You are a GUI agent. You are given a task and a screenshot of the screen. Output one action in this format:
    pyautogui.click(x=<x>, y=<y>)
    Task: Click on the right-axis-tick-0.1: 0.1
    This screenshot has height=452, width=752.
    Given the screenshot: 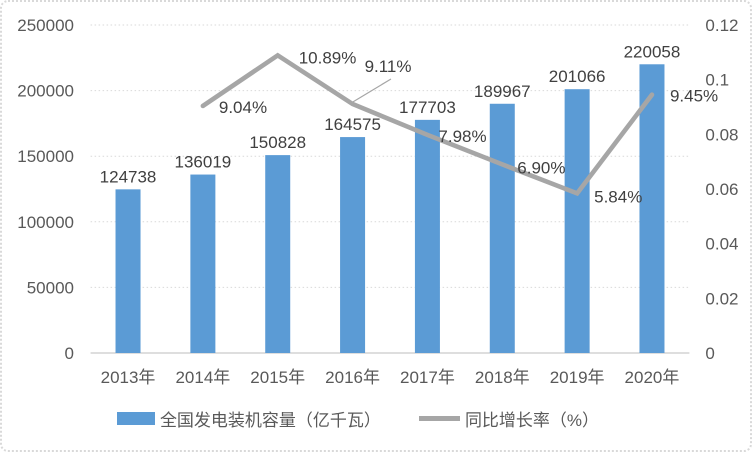 What is the action you would take?
    pyautogui.click(x=717, y=80)
    